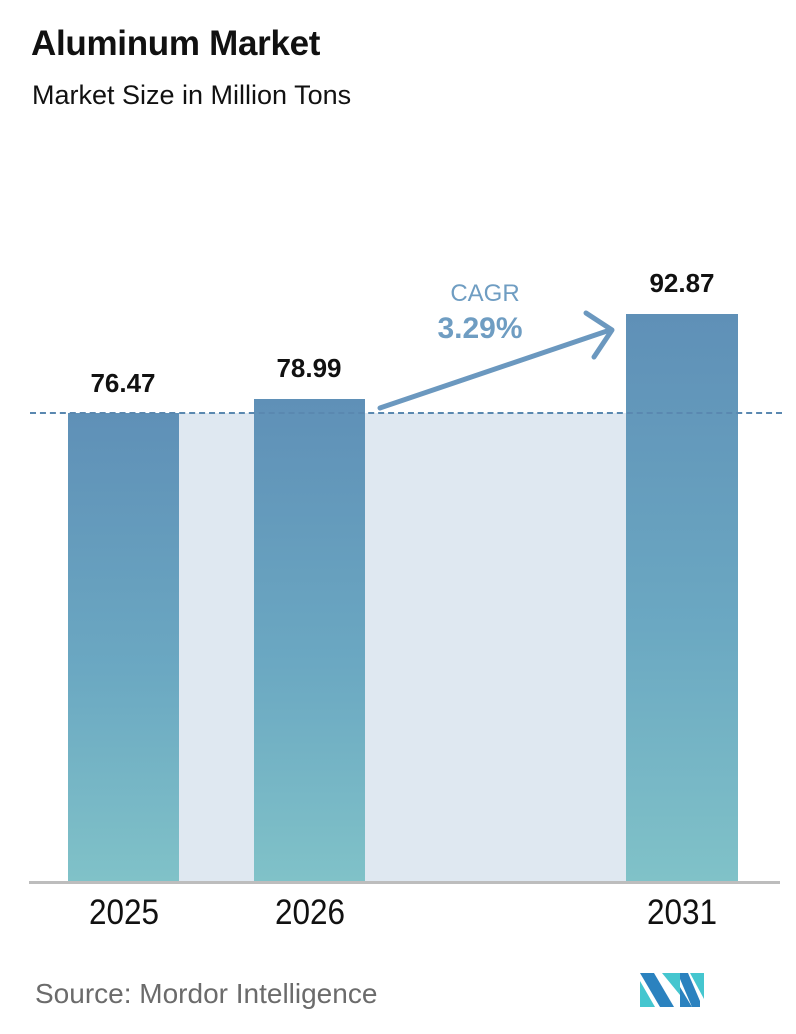 This screenshot has width=796, height=1034. Describe the element at coordinates (682, 283) in the screenshot. I see `value-label-2031: 92.87` at that location.